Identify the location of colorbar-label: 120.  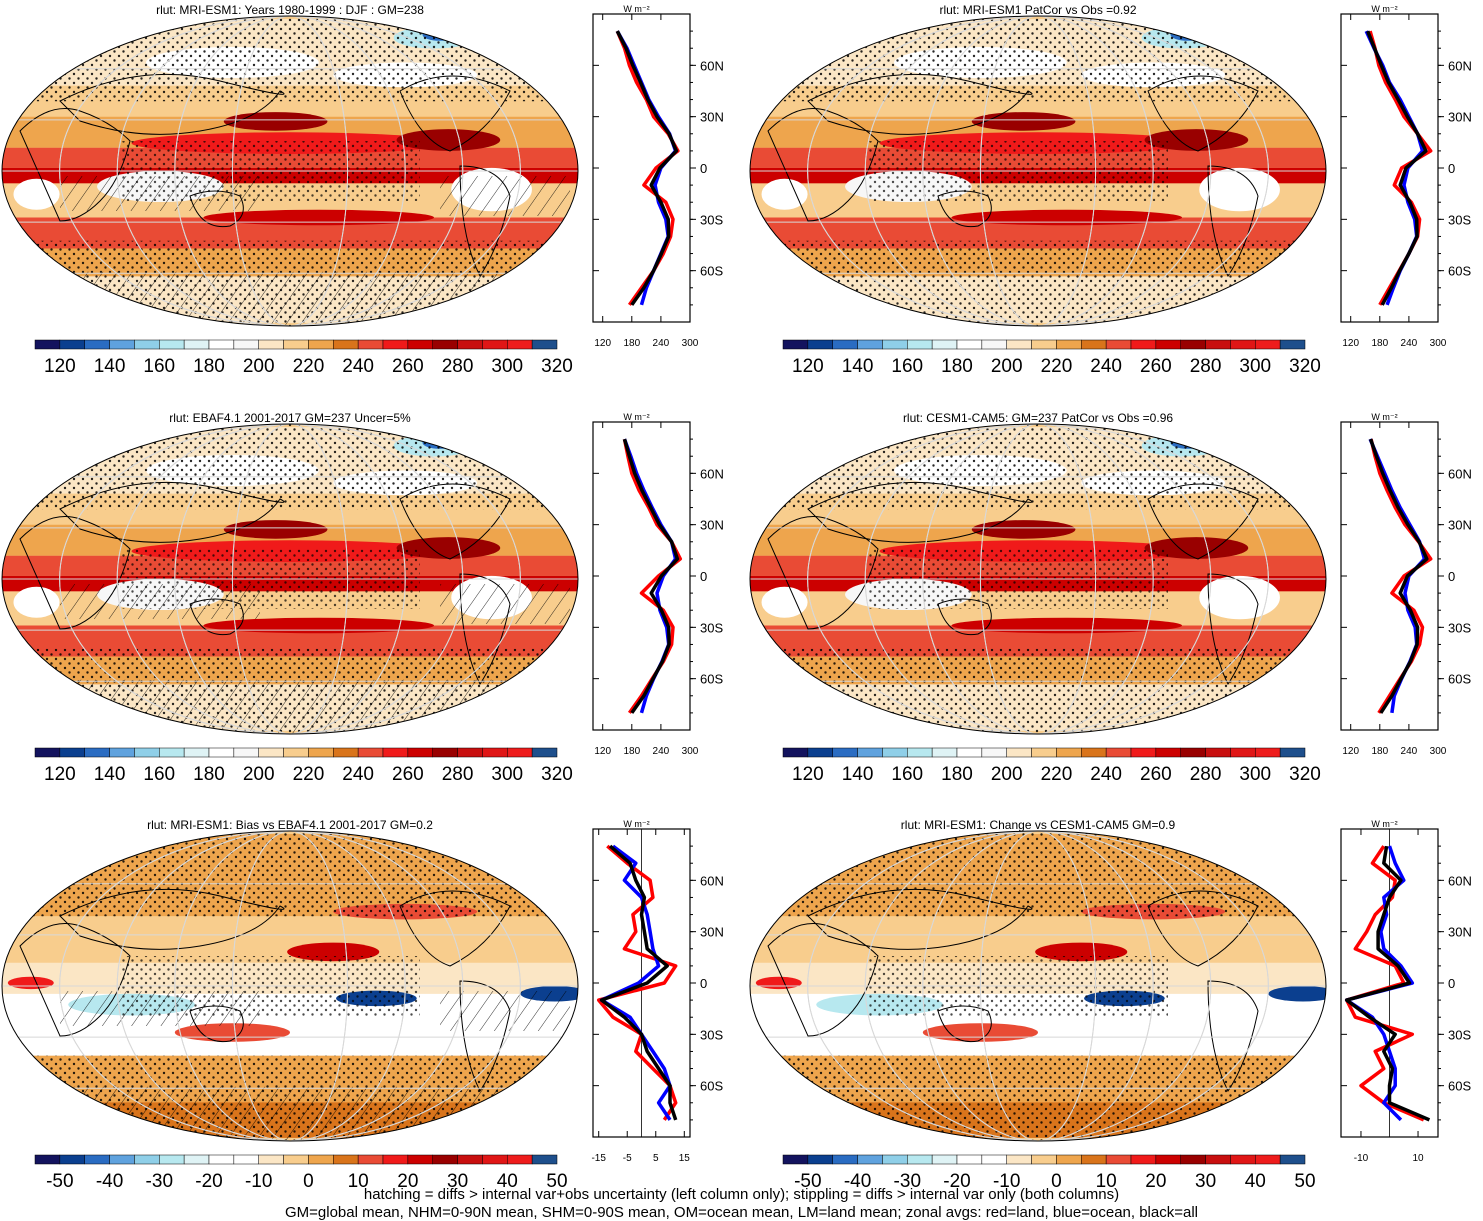
(808, 774).